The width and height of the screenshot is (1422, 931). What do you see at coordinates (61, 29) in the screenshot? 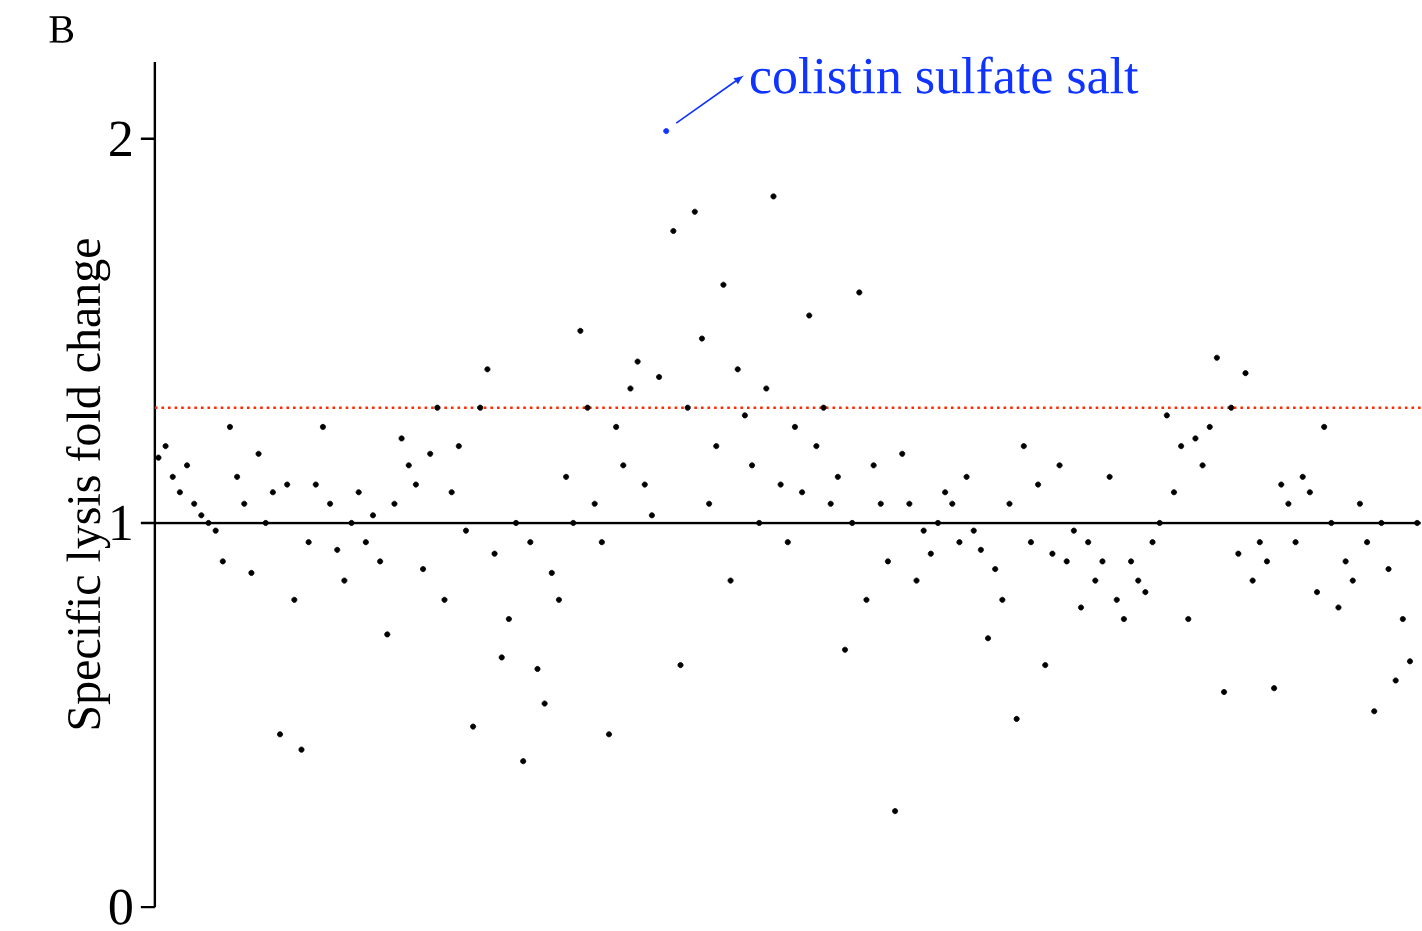
I see `chart-title: B` at bounding box center [61, 29].